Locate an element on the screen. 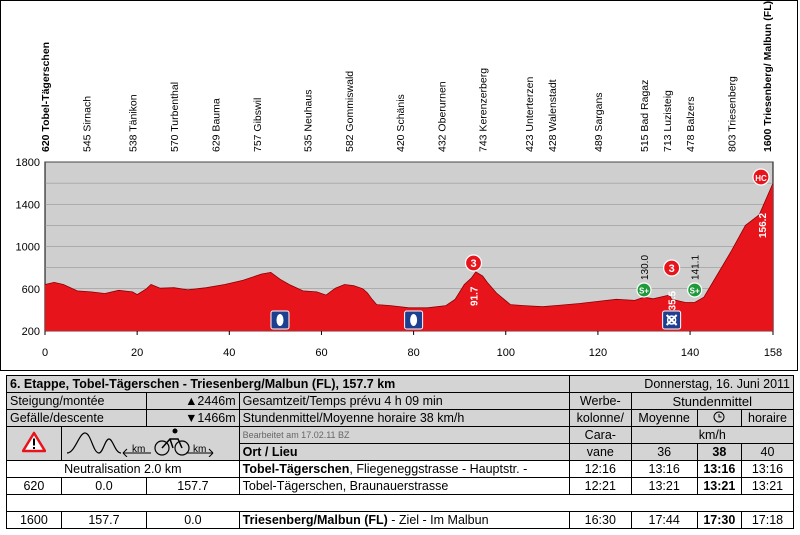  km-done: 157.7 is located at coordinates (104, 520).